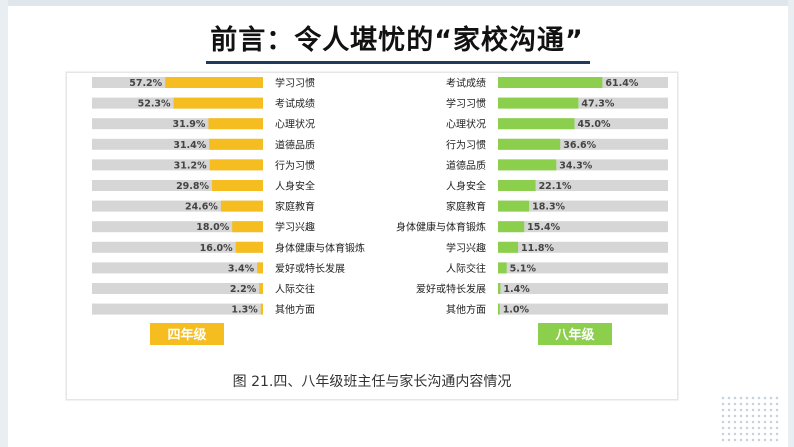 The height and width of the screenshot is (447, 794). I want to click on title-underline, so click(398, 62).